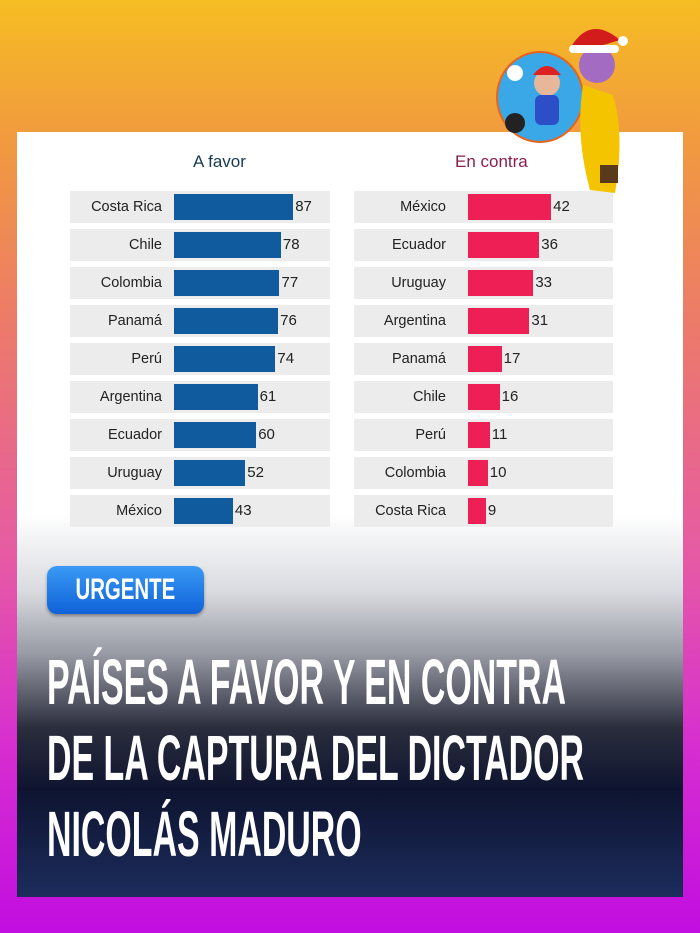 The image size is (700, 933). I want to click on data-label: 43, so click(243, 510).